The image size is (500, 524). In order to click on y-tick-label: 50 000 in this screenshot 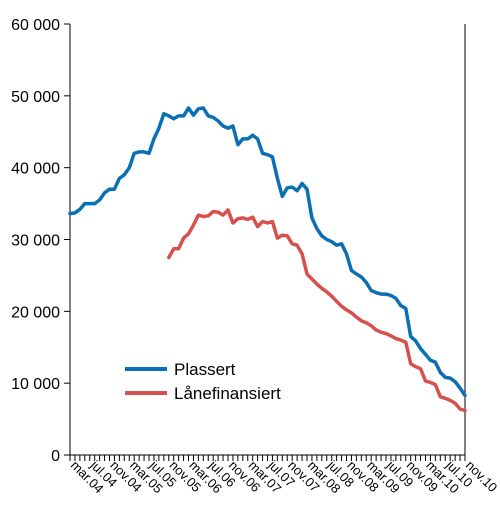, I will do `click(35, 97)`.